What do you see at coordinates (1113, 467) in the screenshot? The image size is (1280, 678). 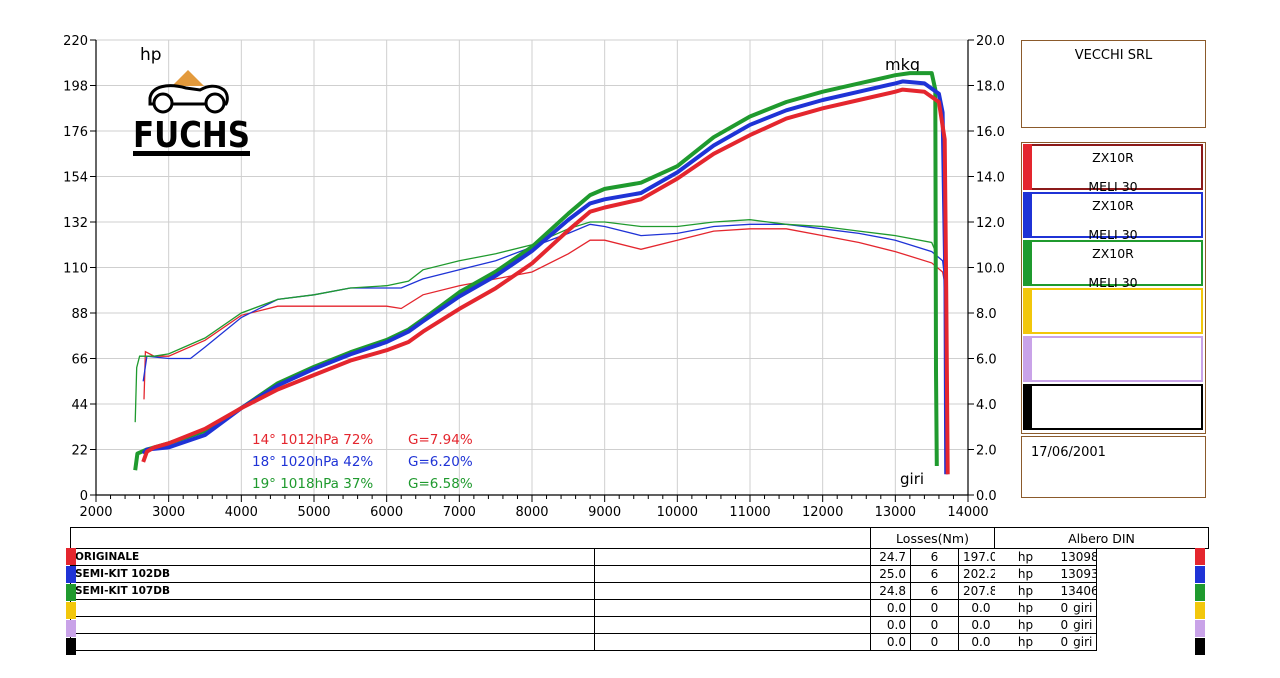 I see `date-box: 17/06/2001` at bounding box center [1113, 467].